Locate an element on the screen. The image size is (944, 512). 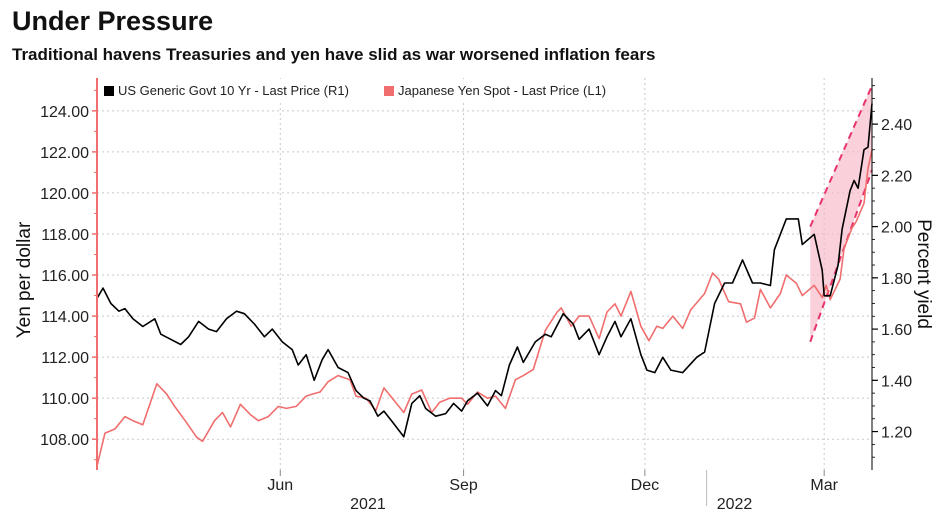
tick-label-right-4: 2.00 is located at coordinates (896, 228).